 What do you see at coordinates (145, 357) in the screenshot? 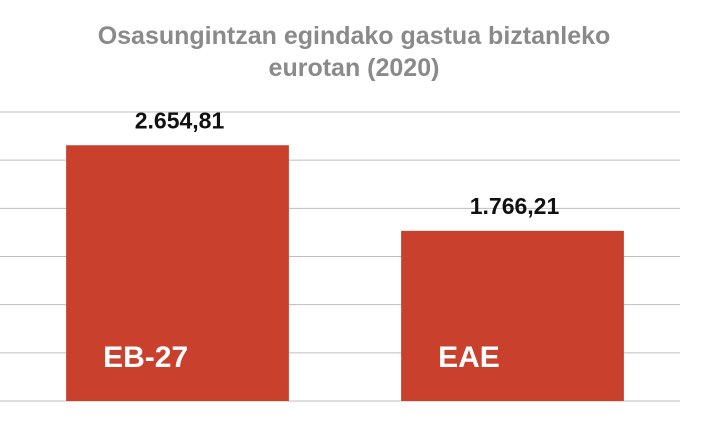
I see `category-label: EB-27` at bounding box center [145, 357].